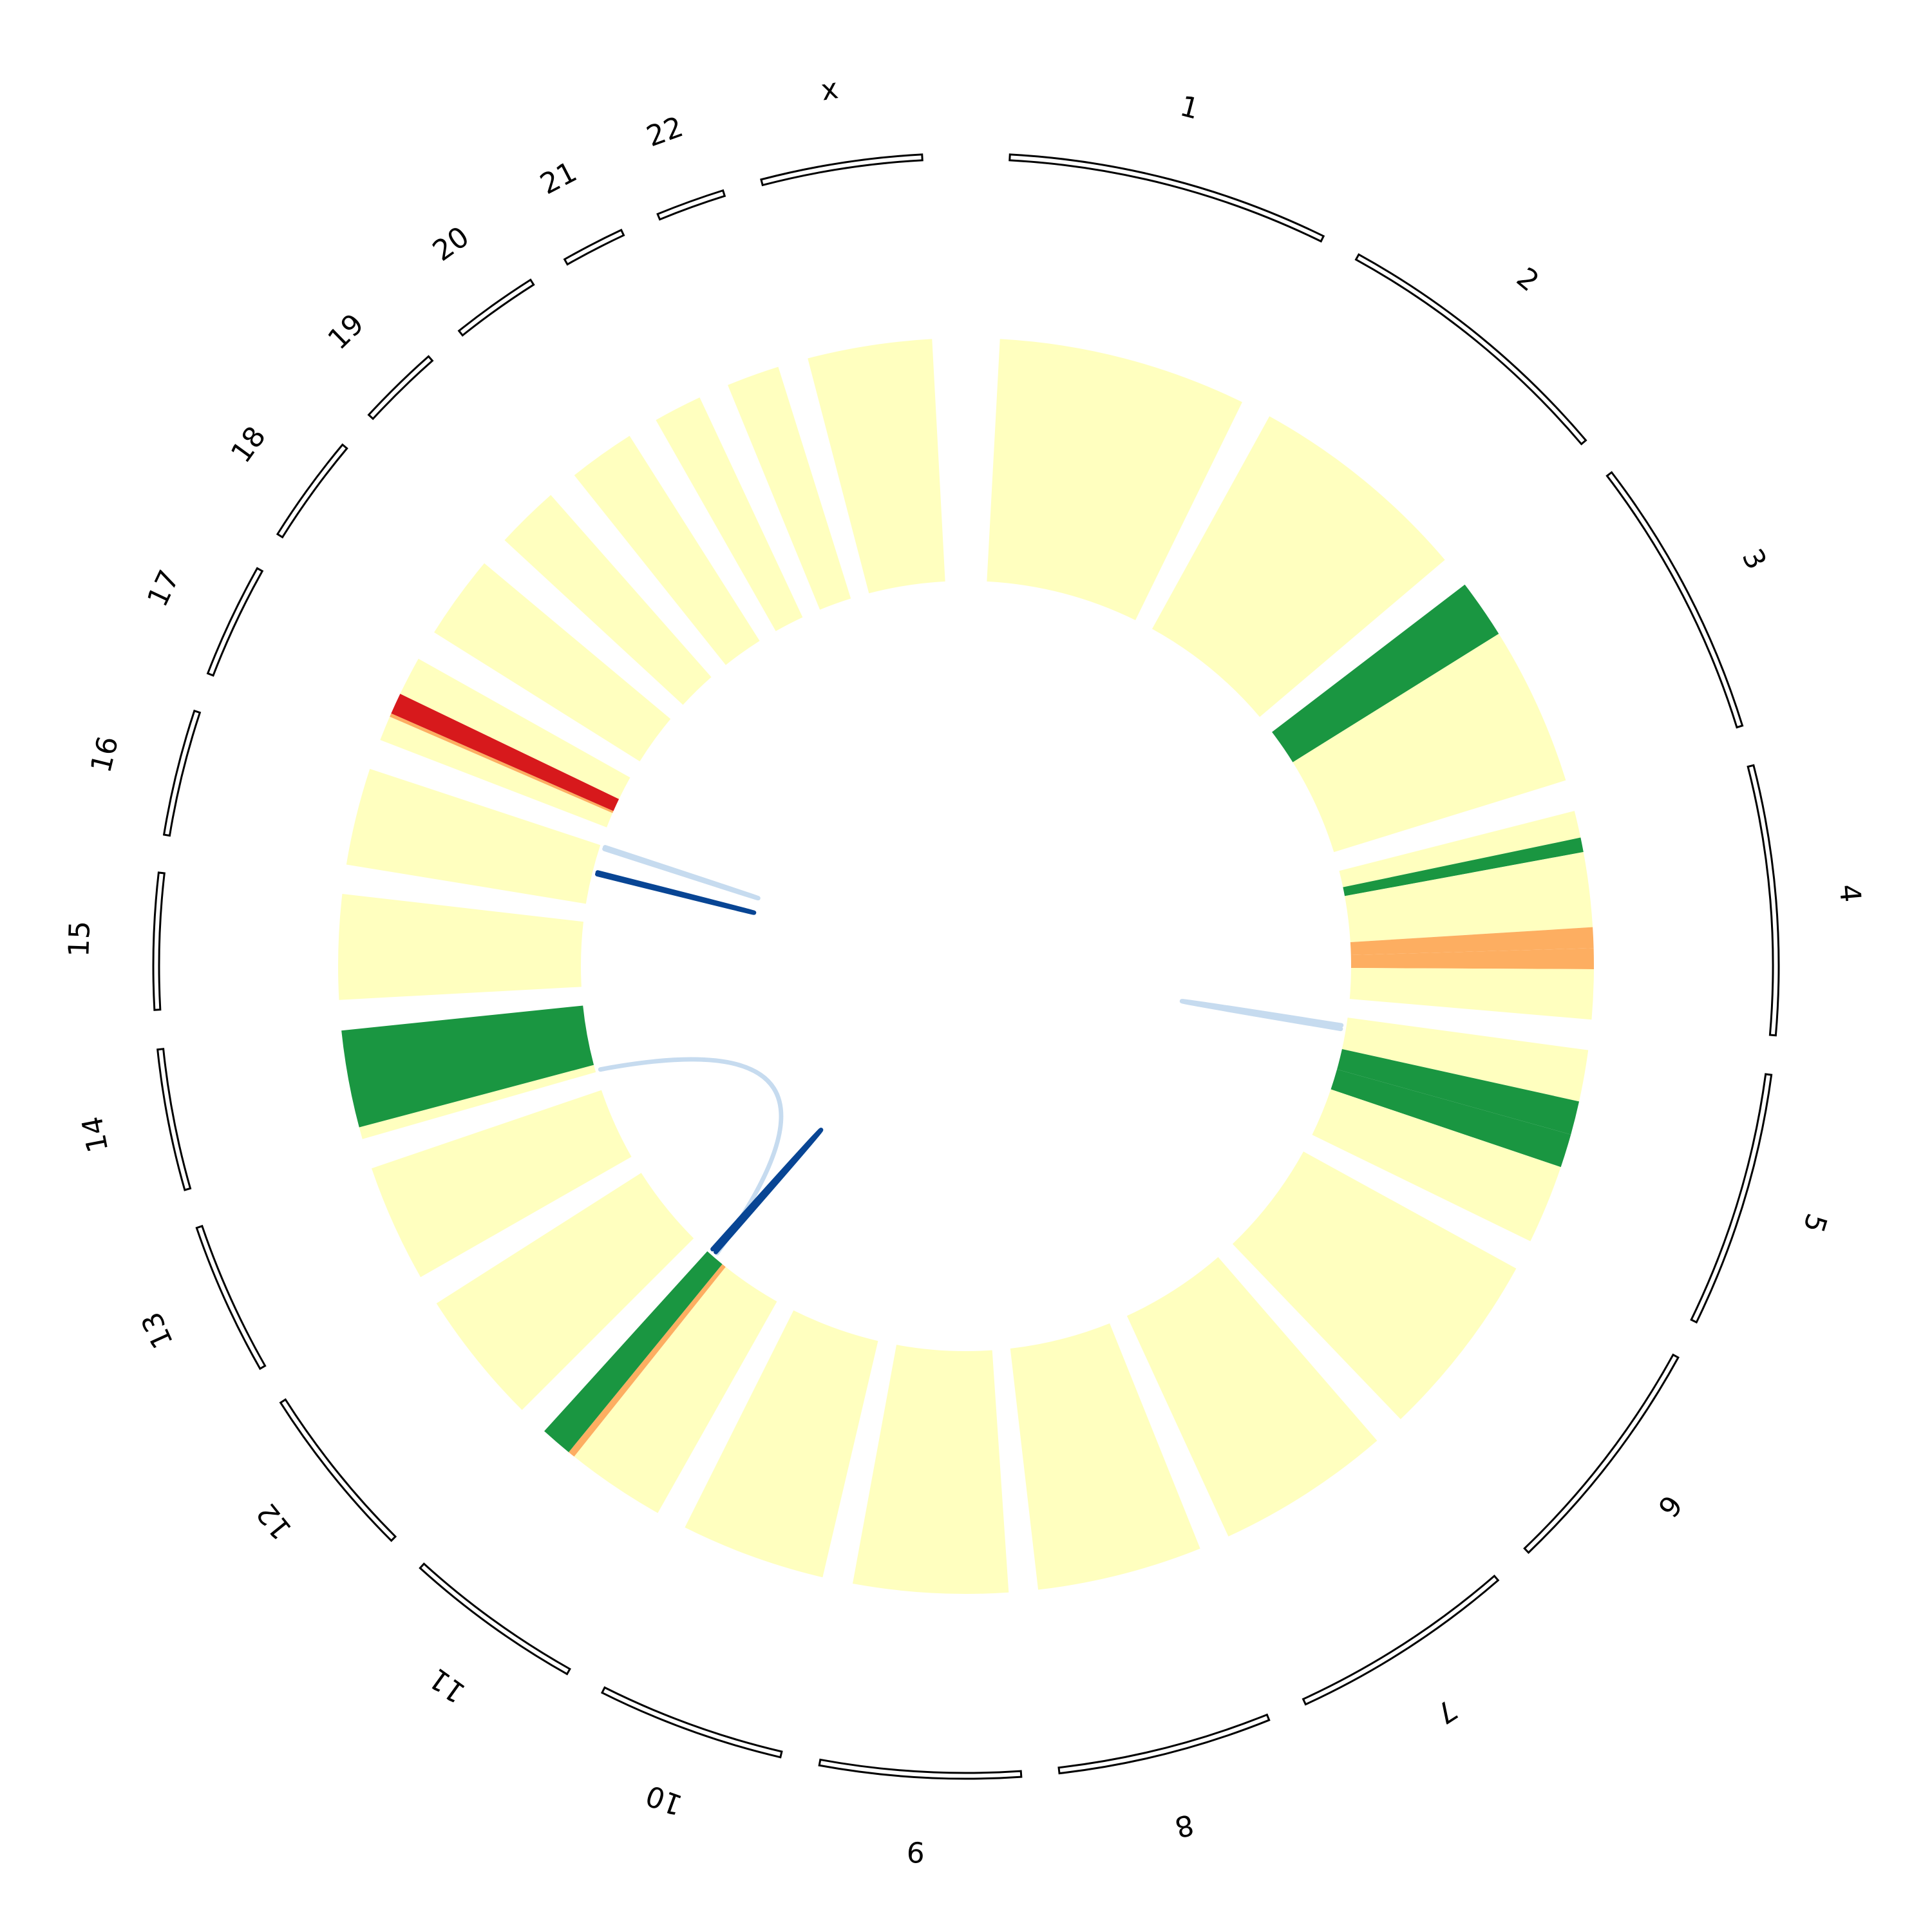  What do you see at coordinates (920, 1769) in the screenshot?
I see `ideogram-segment-chr9` at bounding box center [920, 1769].